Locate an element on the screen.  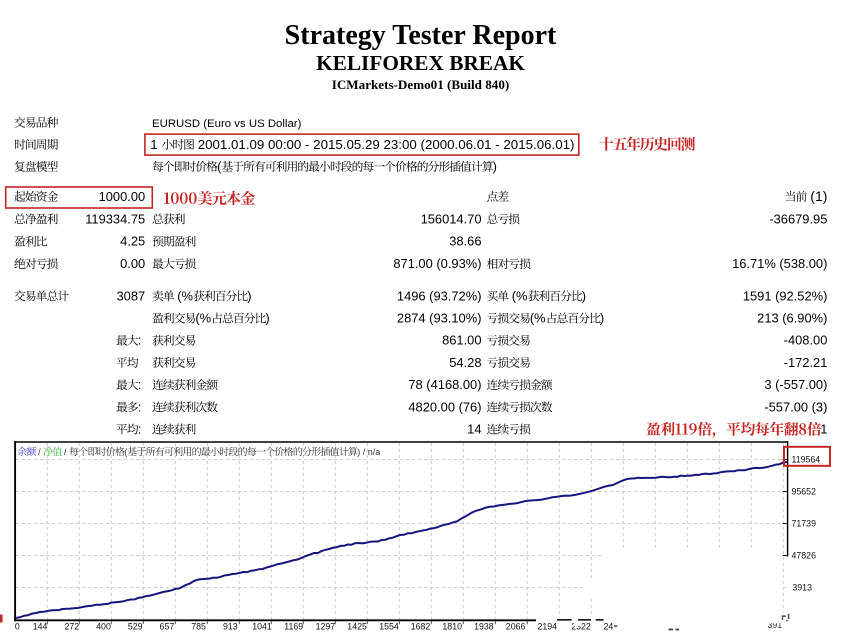
svg-text: (1) is located at coordinates (816, 196).